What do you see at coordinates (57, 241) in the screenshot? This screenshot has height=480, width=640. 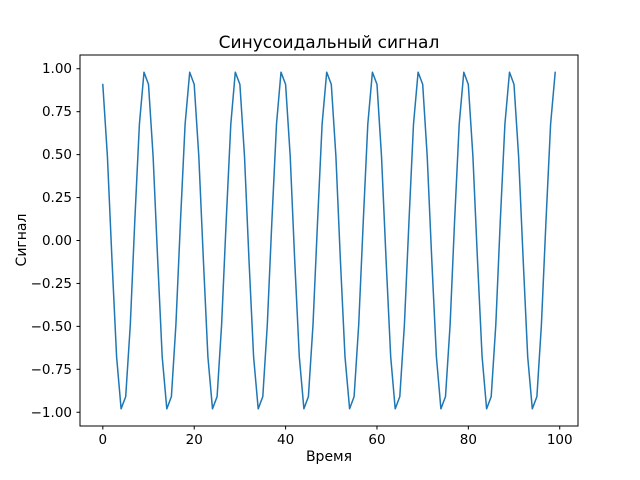 I see `y-tick-label: 0.00` at bounding box center [57, 241].